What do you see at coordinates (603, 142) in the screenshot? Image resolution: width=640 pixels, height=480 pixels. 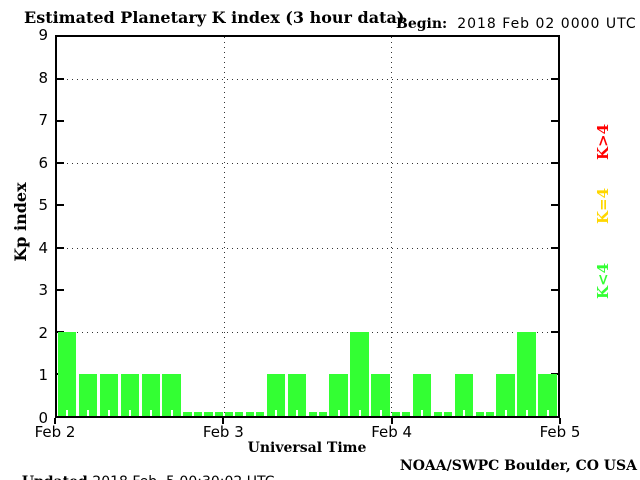 I see `legend-item: K>4` at bounding box center [603, 142].